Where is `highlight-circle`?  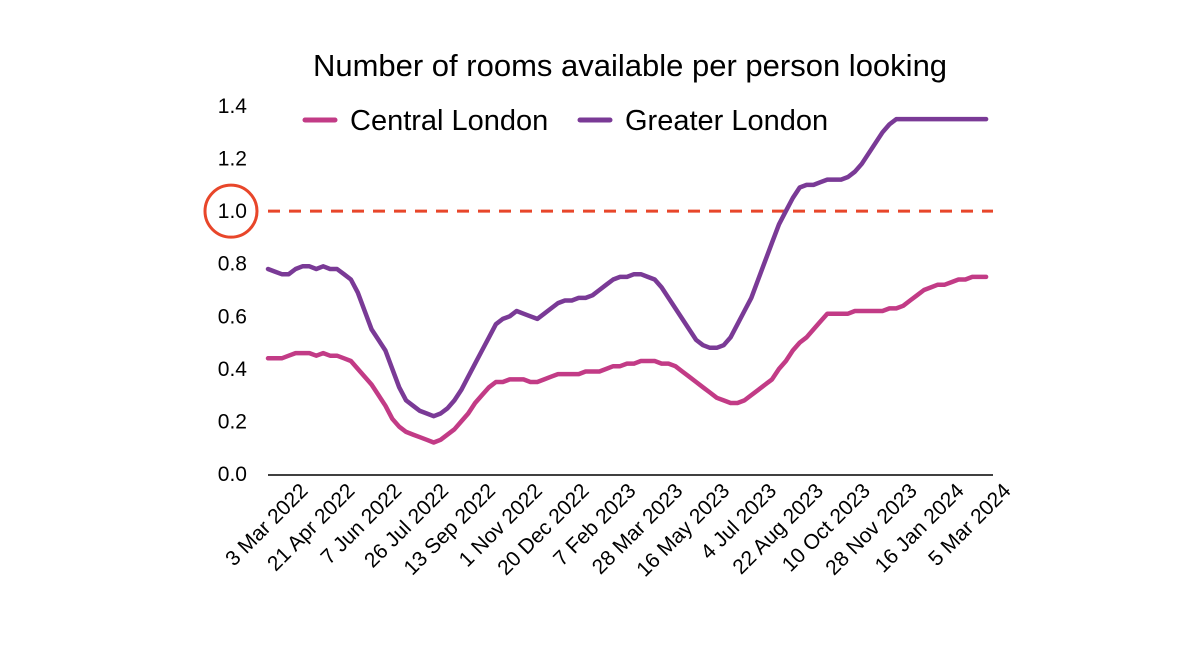
highlight-circle is located at coordinates (231, 211).